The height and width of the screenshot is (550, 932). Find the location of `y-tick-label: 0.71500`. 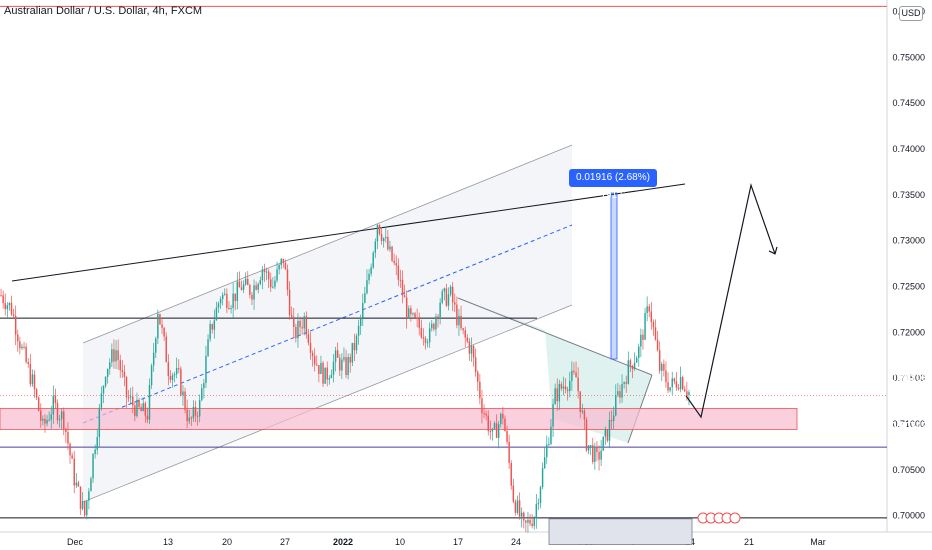

y-tick-label: 0.71500 is located at coordinates (908, 378).